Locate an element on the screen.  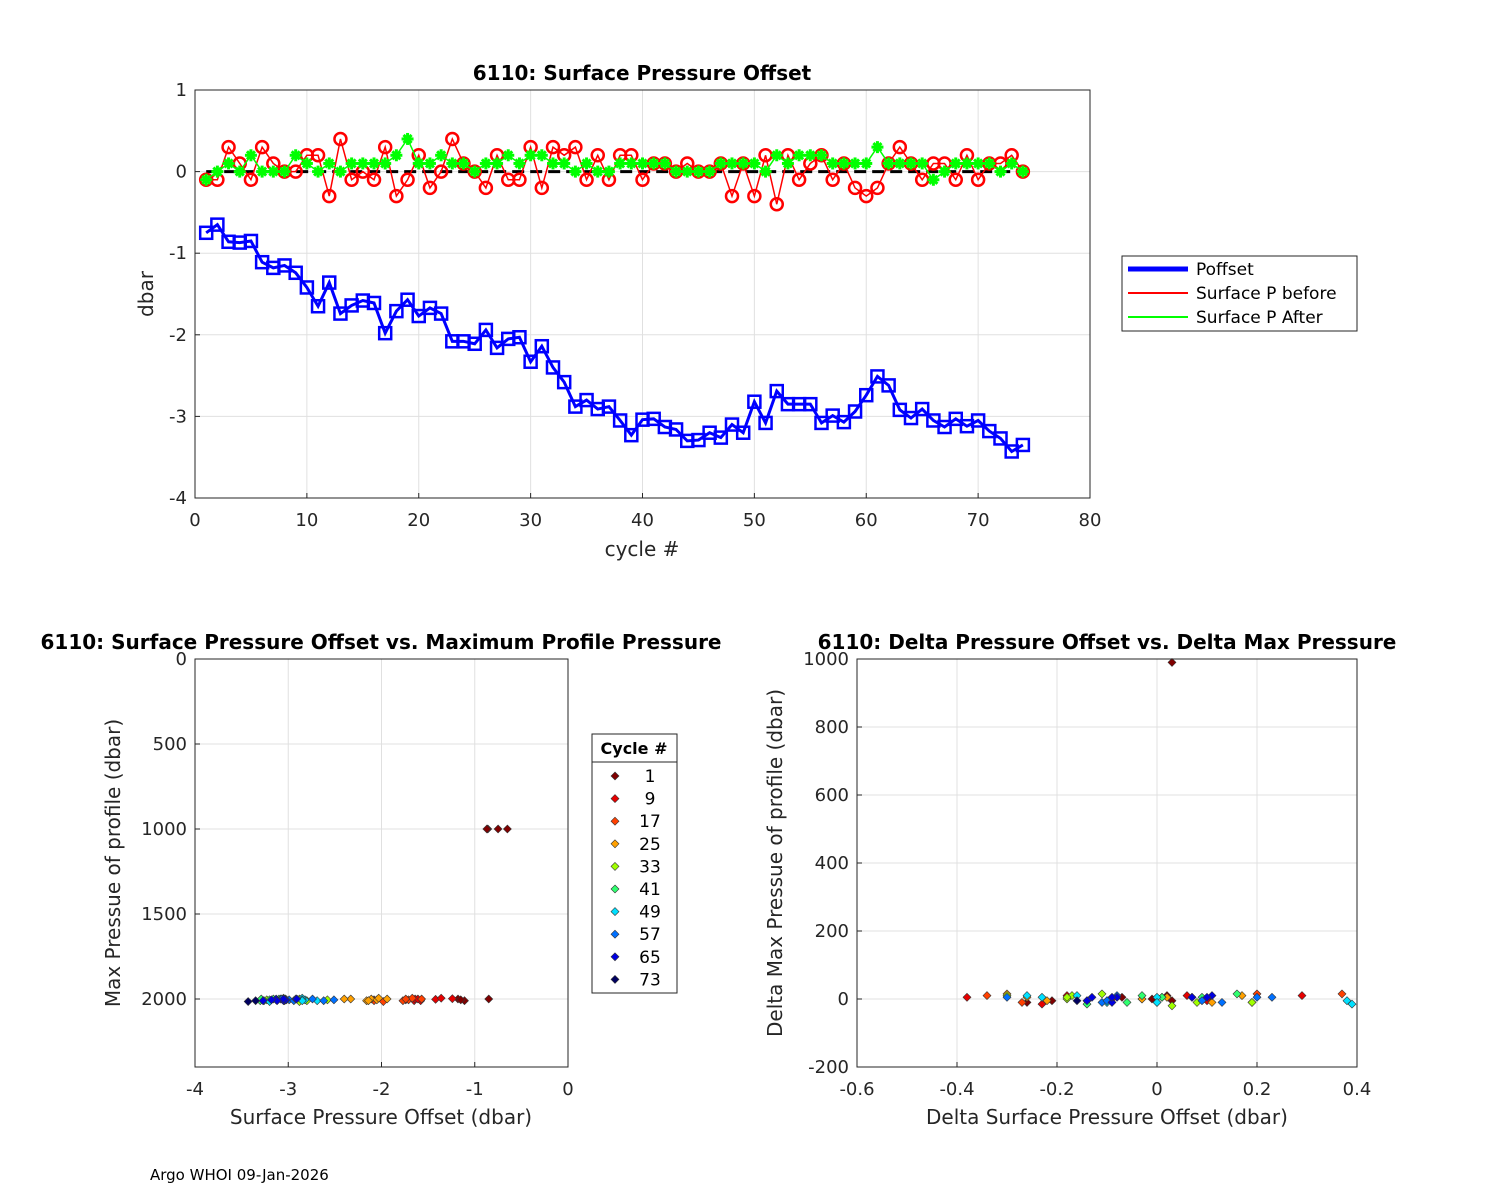
footer-credit: Argo WHOI 09-Jan-2026 is located at coordinates (239, 1175).